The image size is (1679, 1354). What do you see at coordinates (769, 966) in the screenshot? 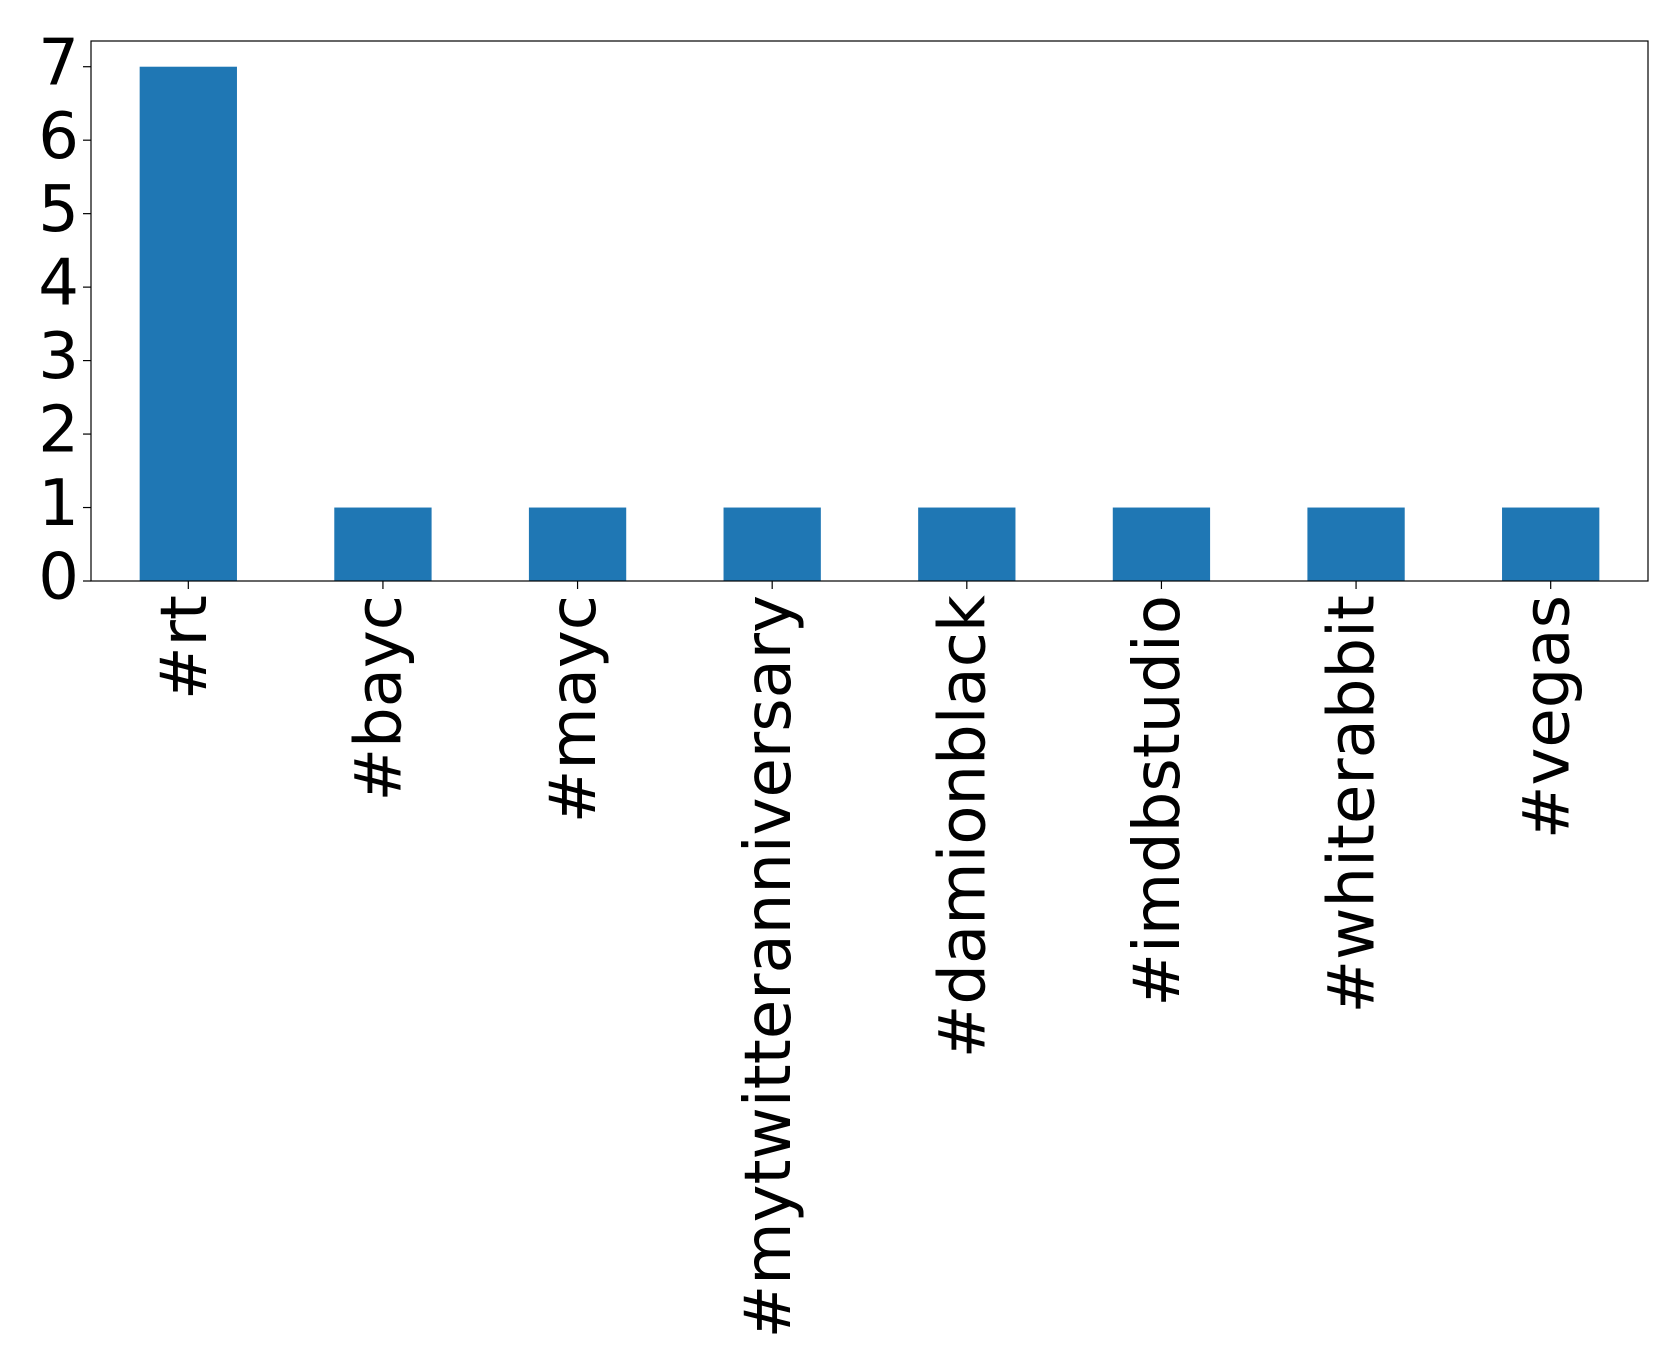
I see `x-tick-label: #mytwitteranniversary` at bounding box center [769, 966].